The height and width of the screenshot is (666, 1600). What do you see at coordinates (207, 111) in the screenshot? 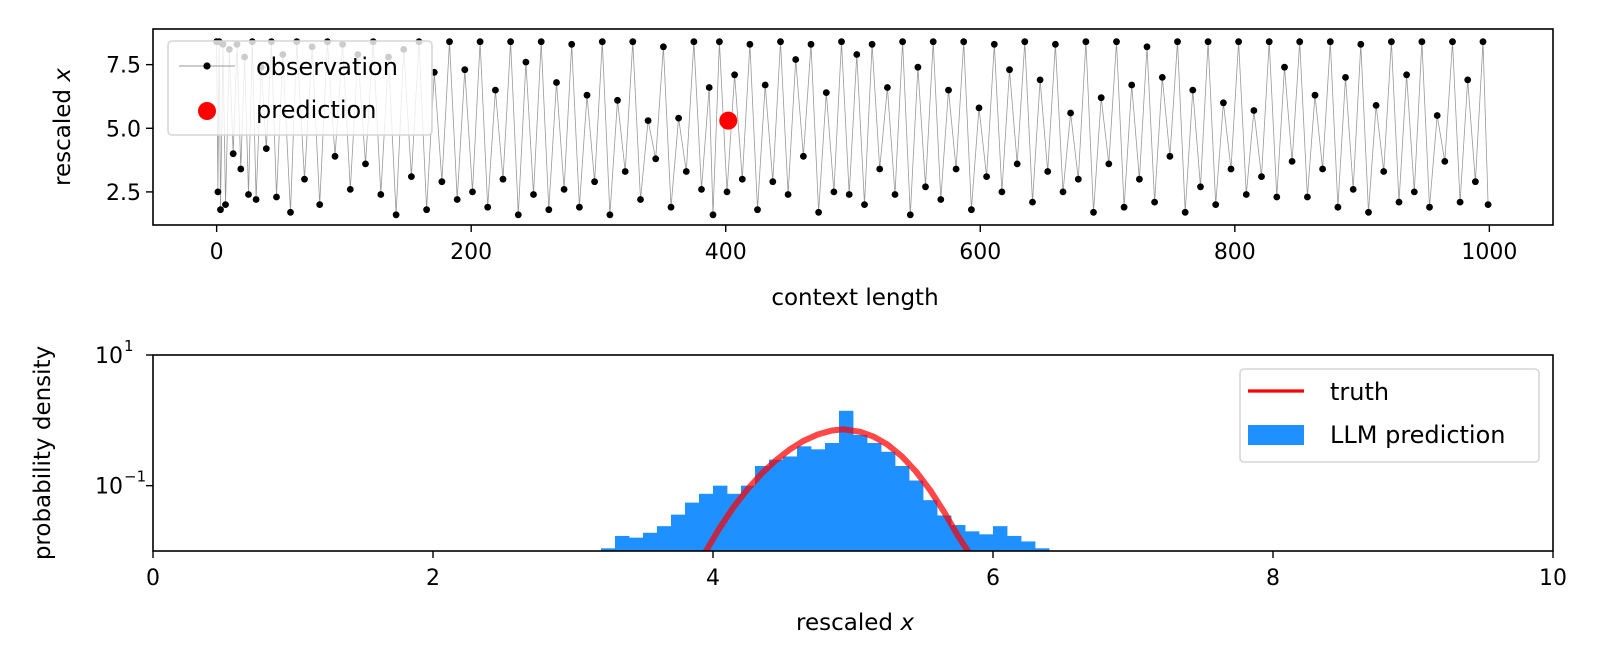
I see `legend-prediction-marker` at bounding box center [207, 111].